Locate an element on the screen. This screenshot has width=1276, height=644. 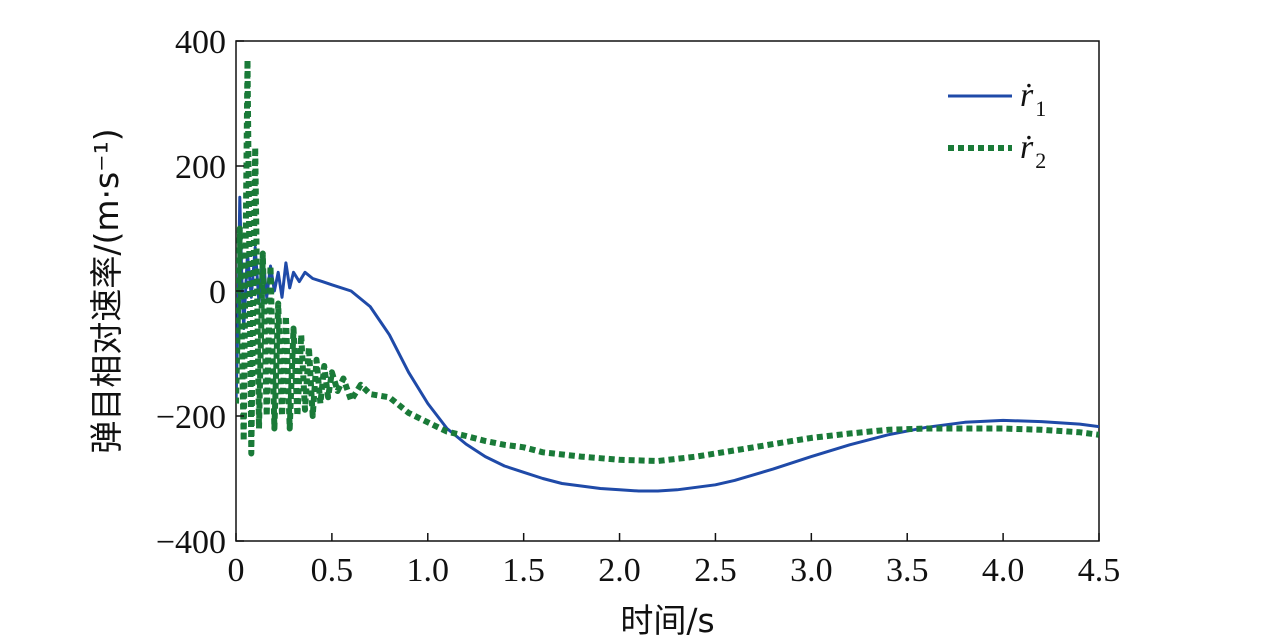
x-tick-label: 4.0 is located at coordinates (1003, 570).